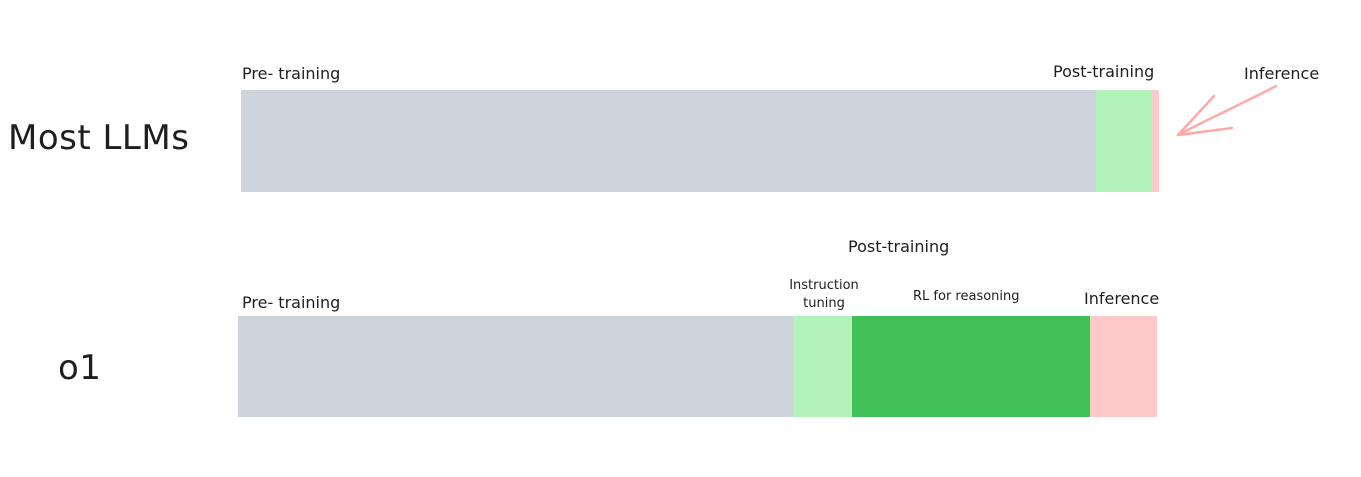 The image size is (1361, 477). What do you see at coordinates (80, 368) in the screenshot?
I see `row-label-o1: o1` at bounding box center [80, 368].